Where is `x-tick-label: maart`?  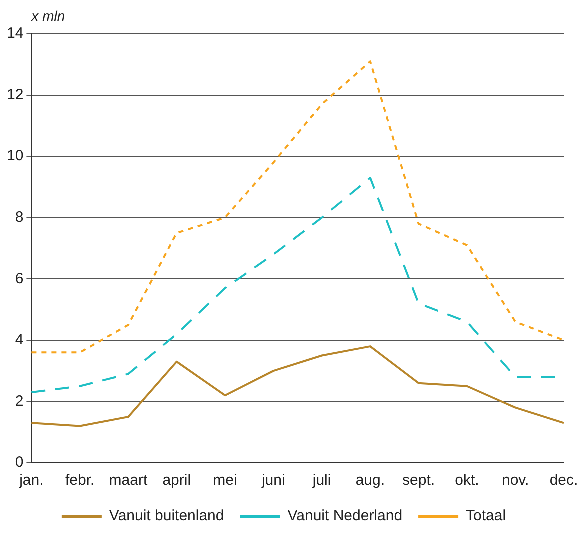 x-tick-label: maart is located at coordinates (128, 481).